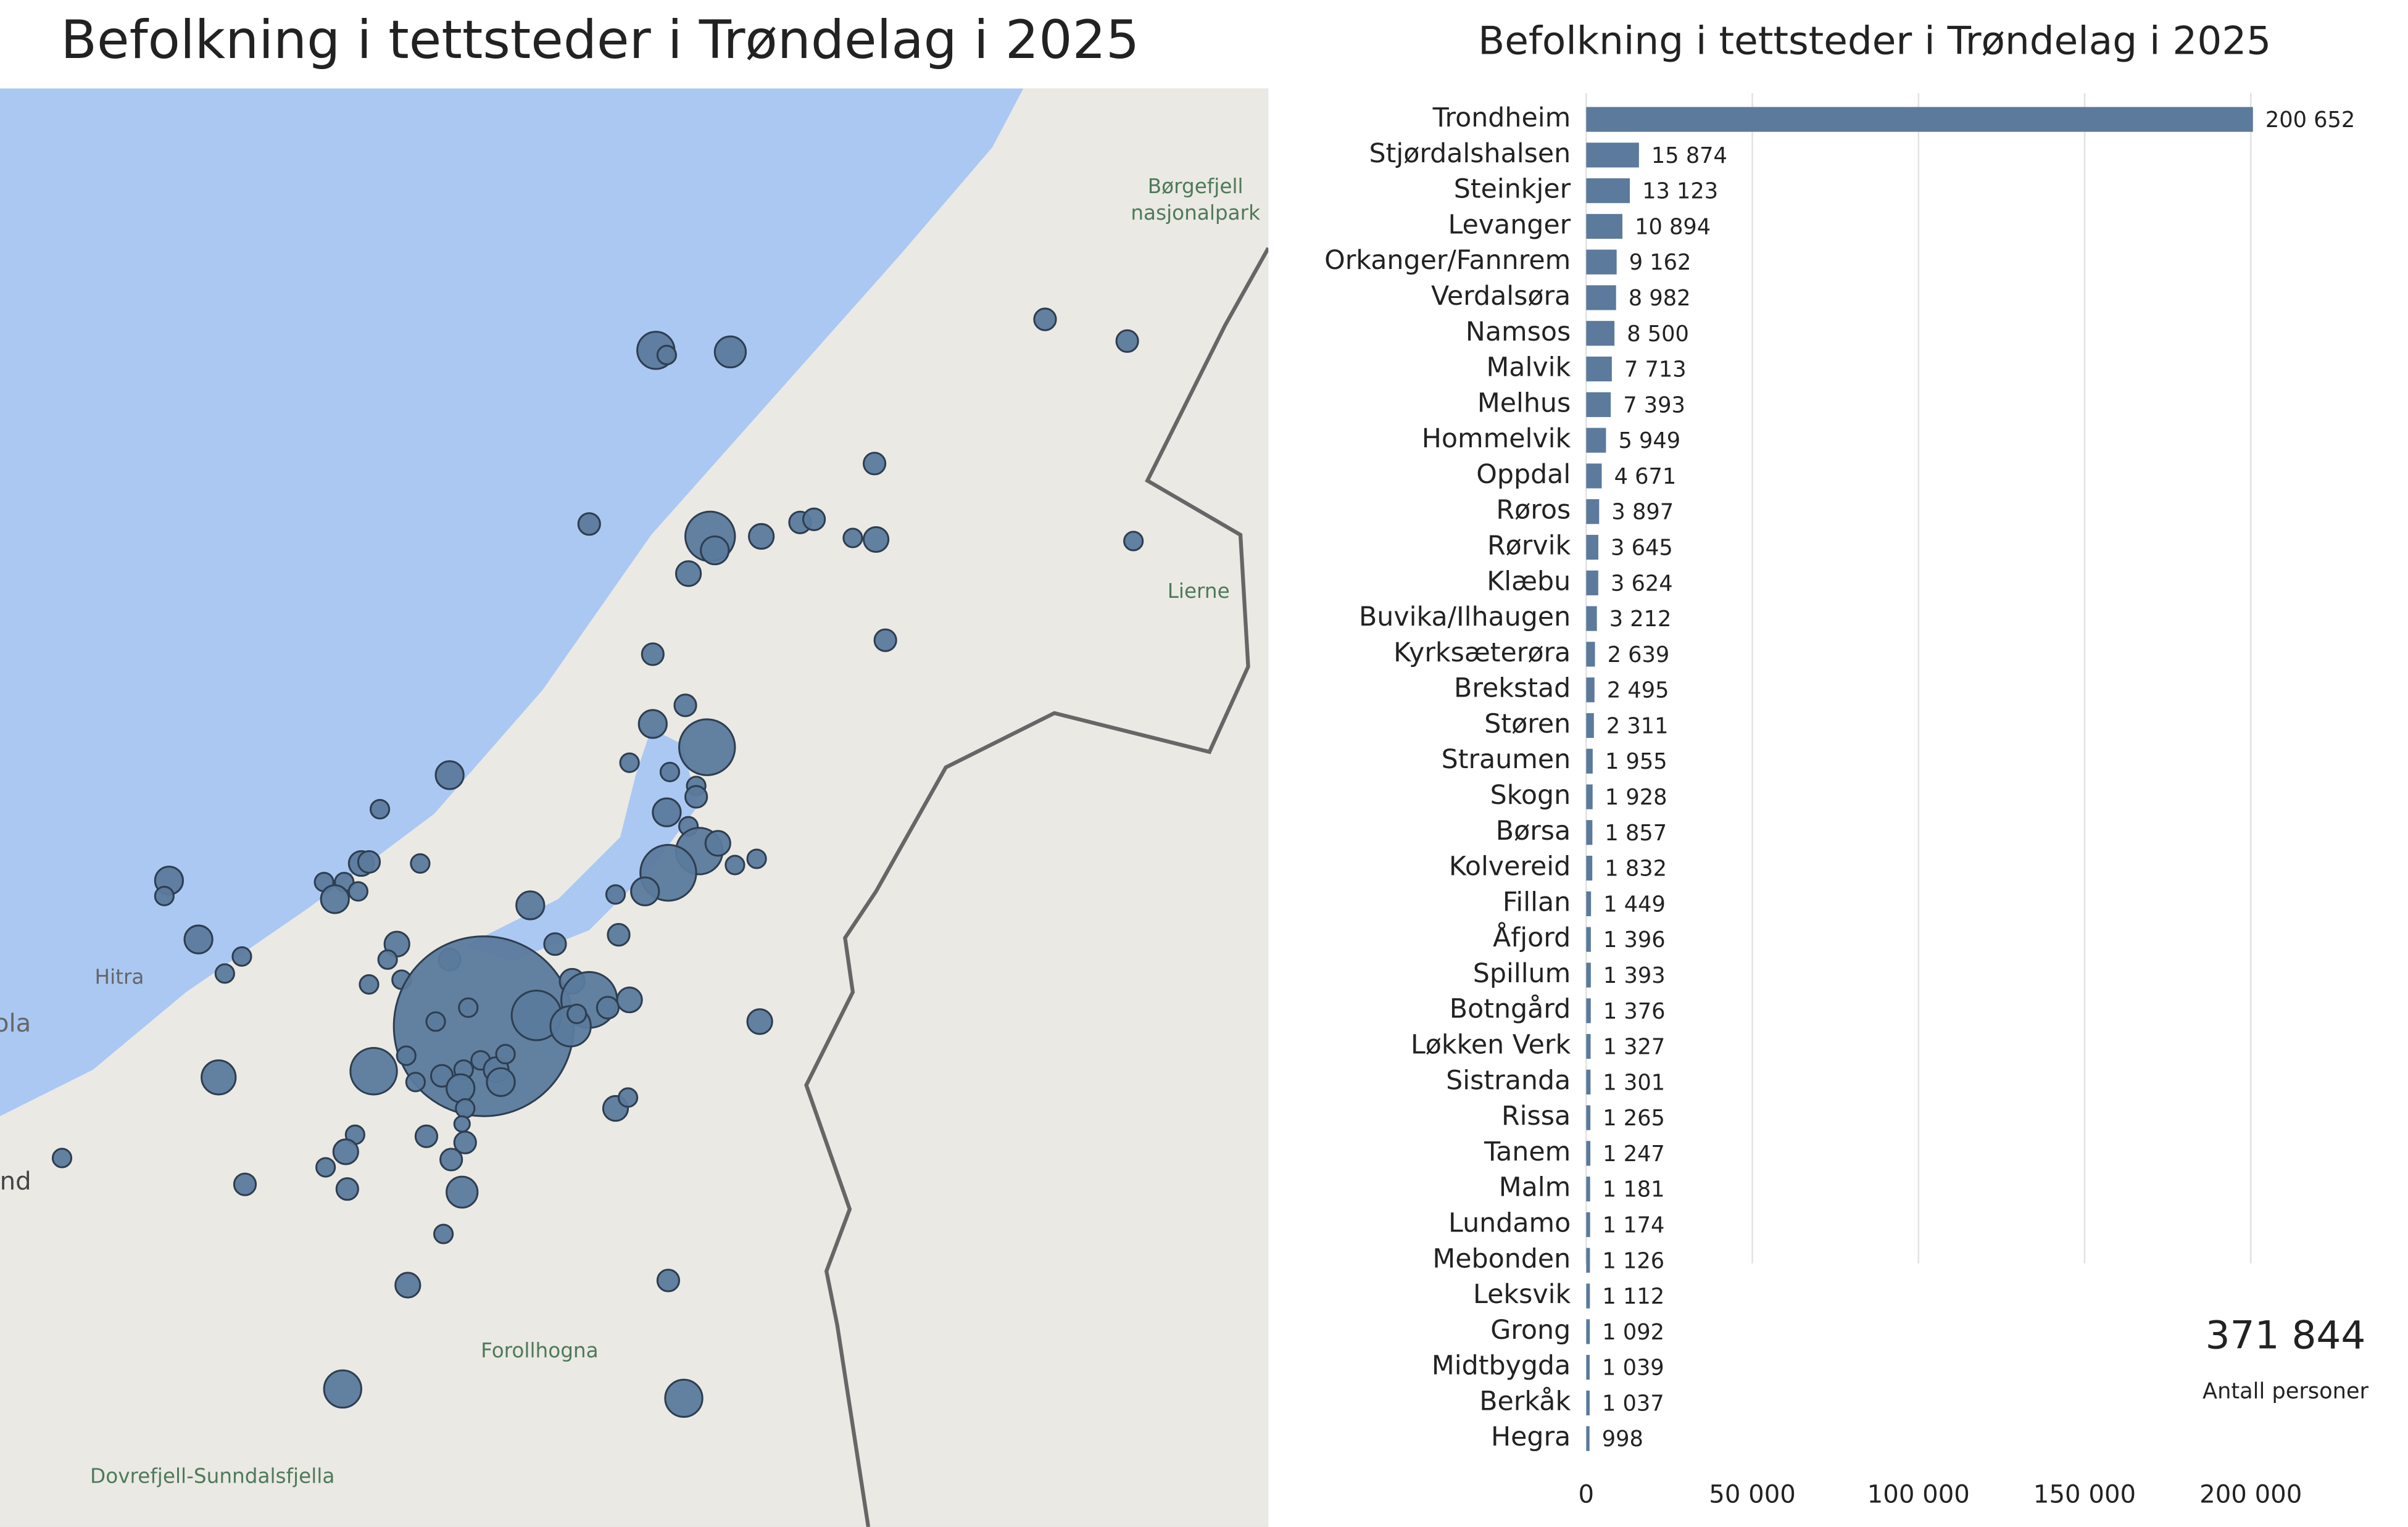 This screenshot has width=2408, height=1527. I want to click on y-tick-label: Malvik, so click(1528, 367).